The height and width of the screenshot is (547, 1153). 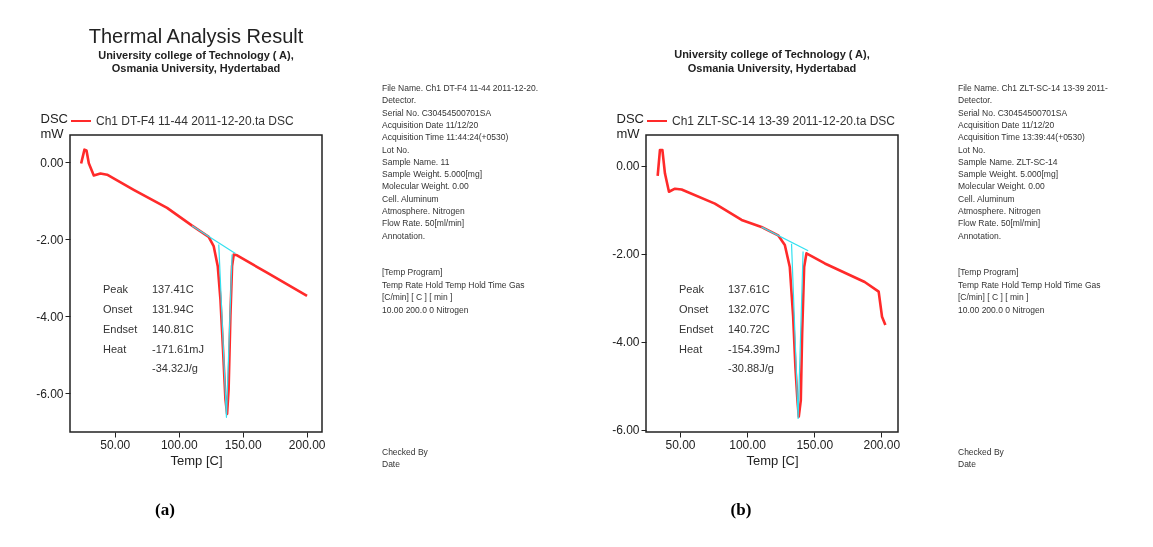 I want to click on legend-label: Ch1 ZLT-SC-14 13-39 2011-12-20.ta DSC, so click(x=784, y=121).